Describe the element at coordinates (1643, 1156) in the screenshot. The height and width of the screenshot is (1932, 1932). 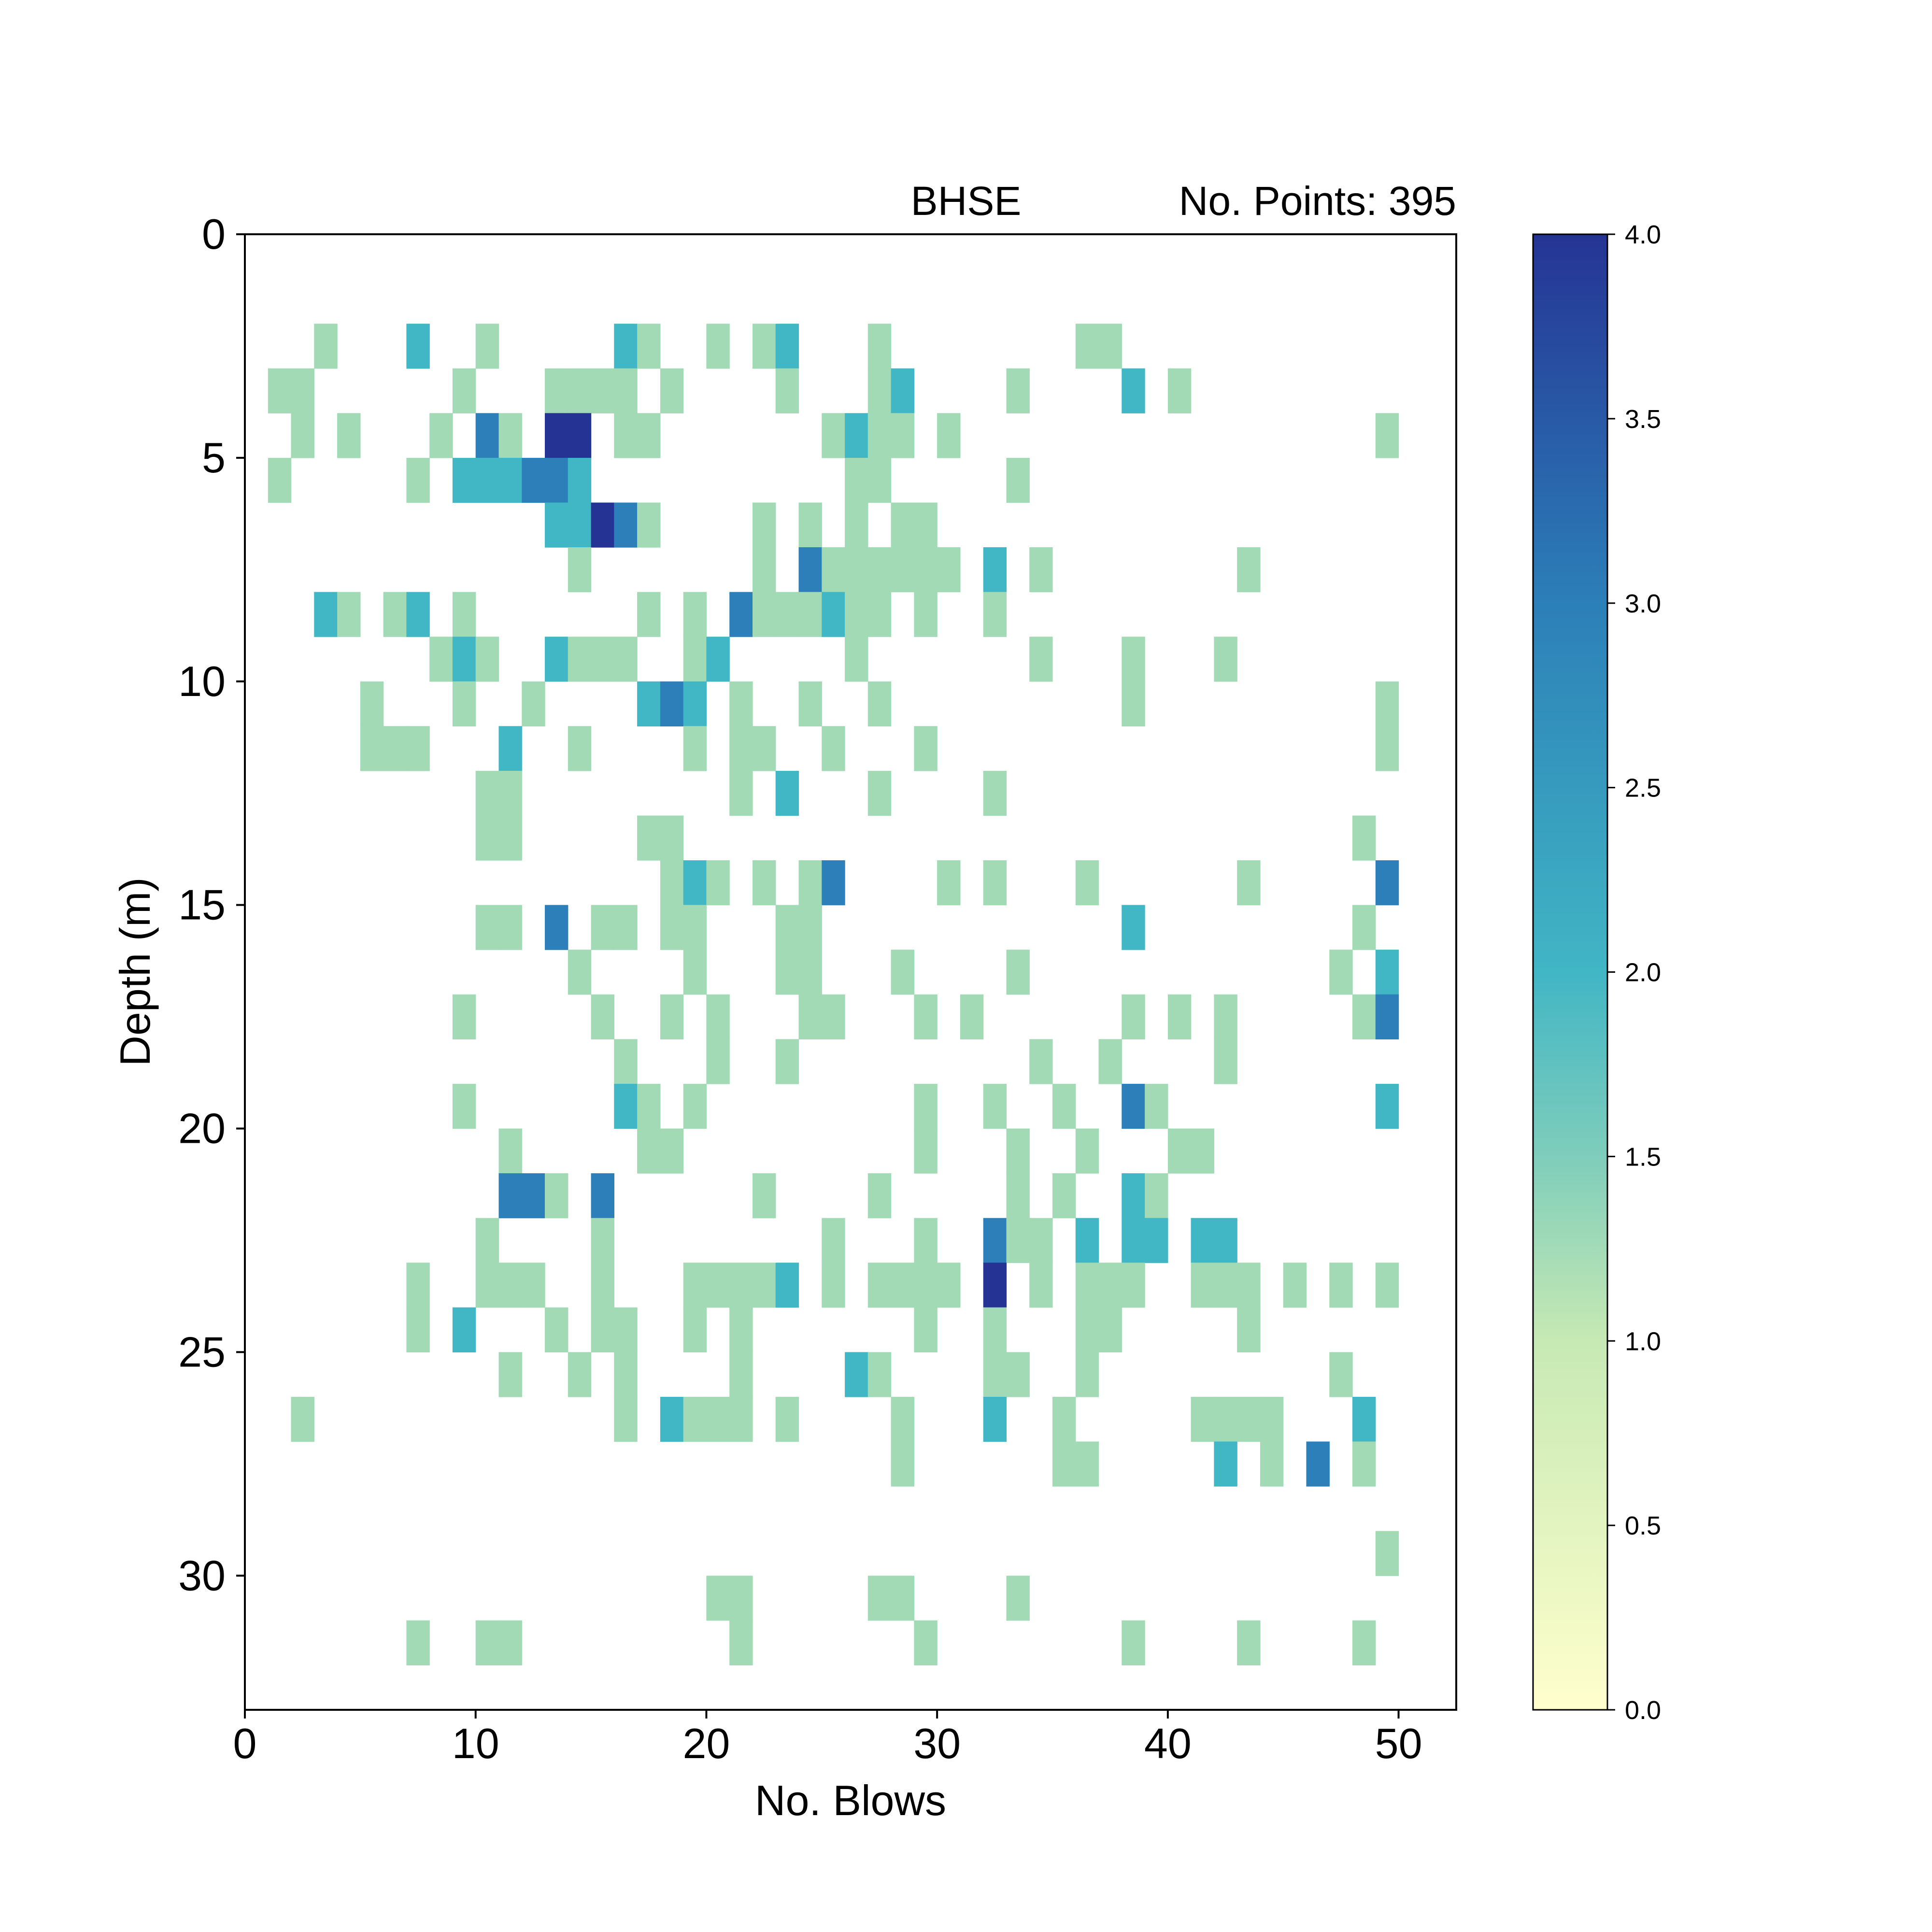
I see `colorbar-tick-label: 1.5` at that location.